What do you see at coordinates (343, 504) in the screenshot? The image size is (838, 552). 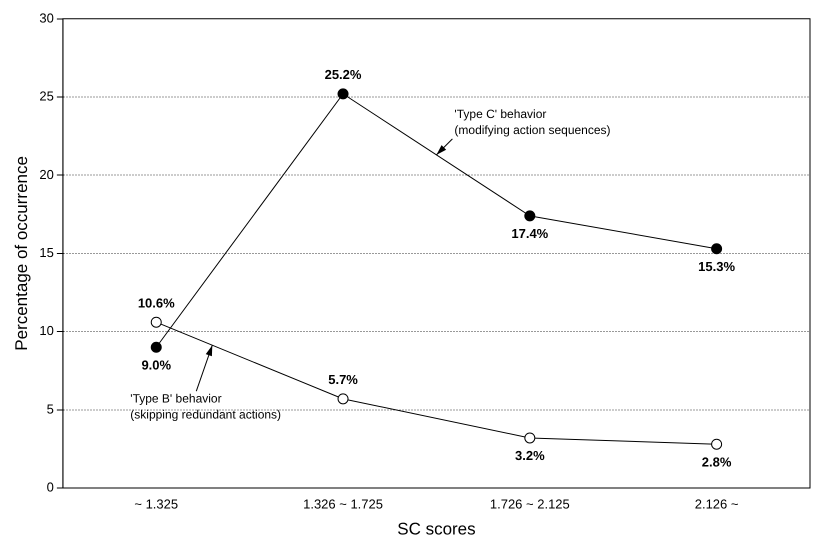 I see `x-tick-label: 1.326 ~ 1.725` at bounding box center [343, 504].